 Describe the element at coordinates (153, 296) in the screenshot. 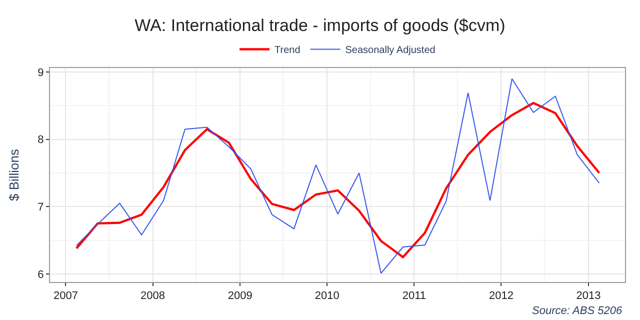

I see `x-tick-label: 2008` at that location.